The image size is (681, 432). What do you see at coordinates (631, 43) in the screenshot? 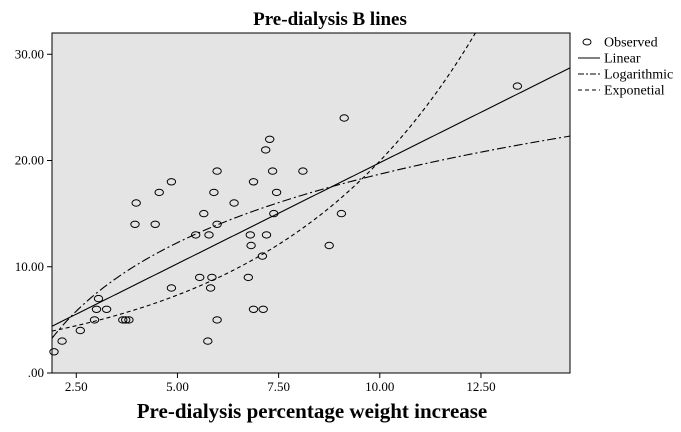
I see `legend-label: Observed` at bounding box center [631, 43].